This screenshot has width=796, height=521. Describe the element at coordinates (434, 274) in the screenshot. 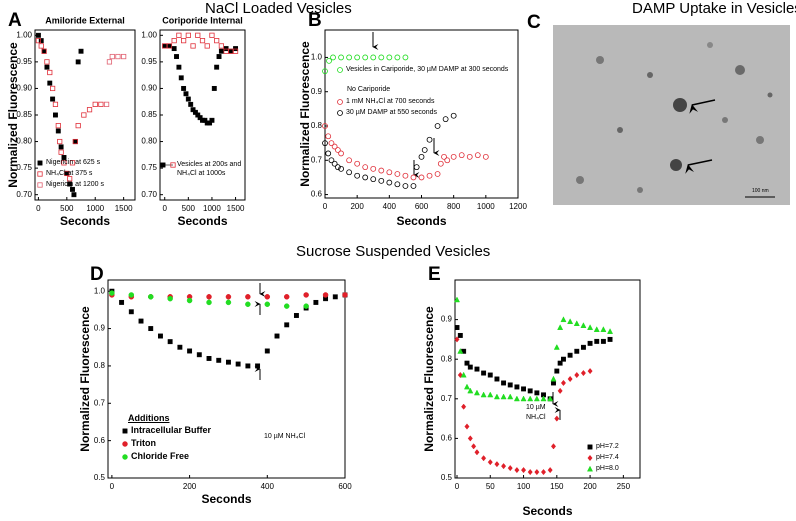

I see `panel-letter: E` at that location.